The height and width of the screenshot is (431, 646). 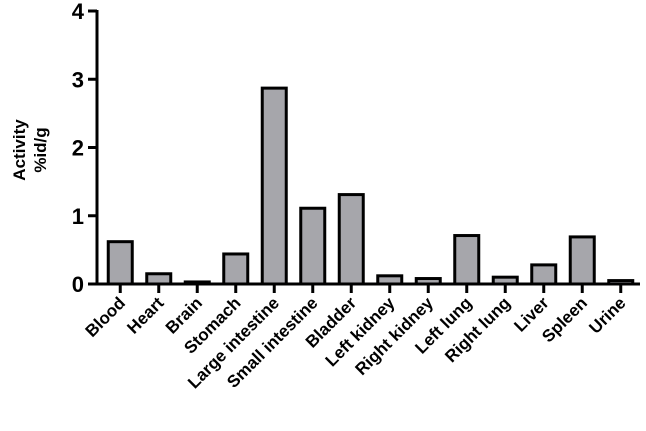 What do you see at coordinates (145, 315) in the screenshot?
I see `x-tick-label: Heart` at bounding box center [145, 315].